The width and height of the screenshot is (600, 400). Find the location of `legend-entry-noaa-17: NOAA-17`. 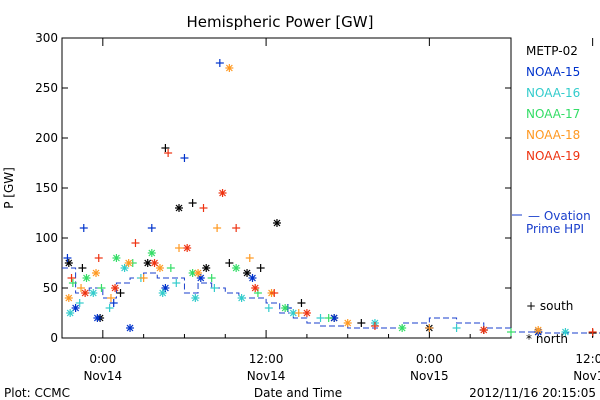

legend-entry-noaa-17: NOAA-17 is located at coordinates (553, 114).